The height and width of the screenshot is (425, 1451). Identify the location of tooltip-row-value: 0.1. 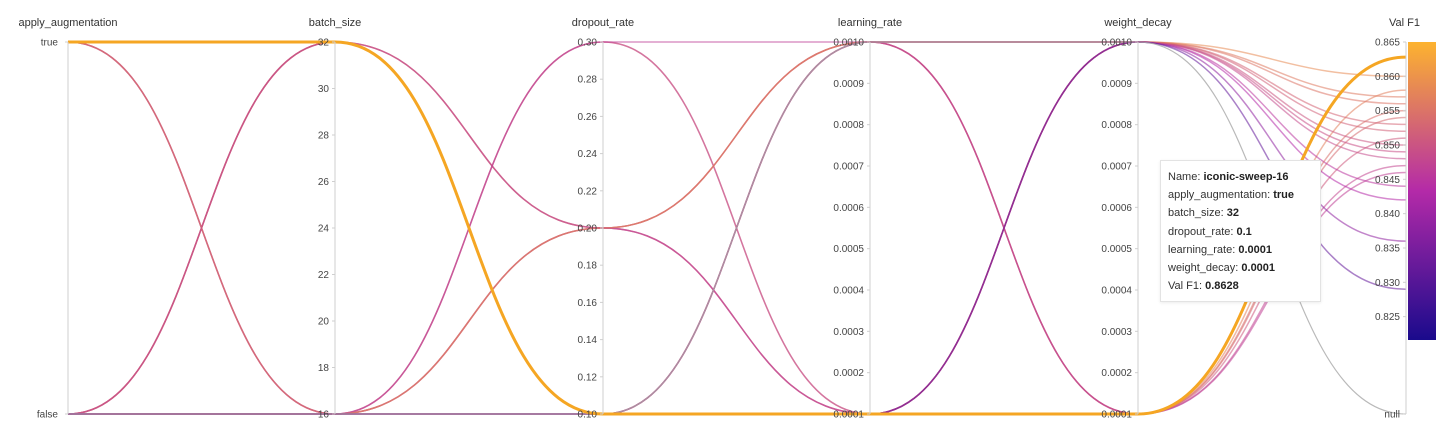
(1244, 231).